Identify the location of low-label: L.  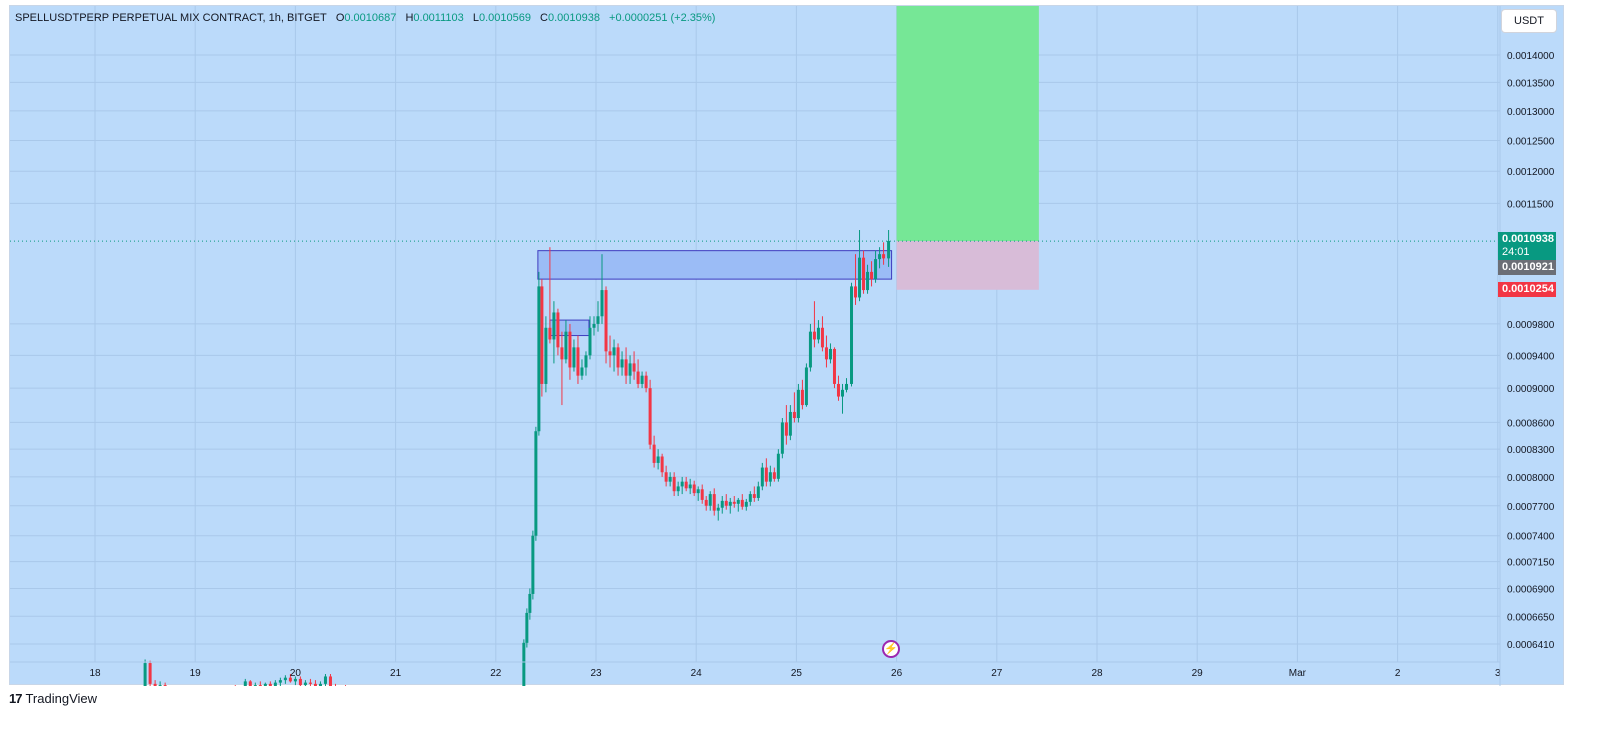
(475, 18).